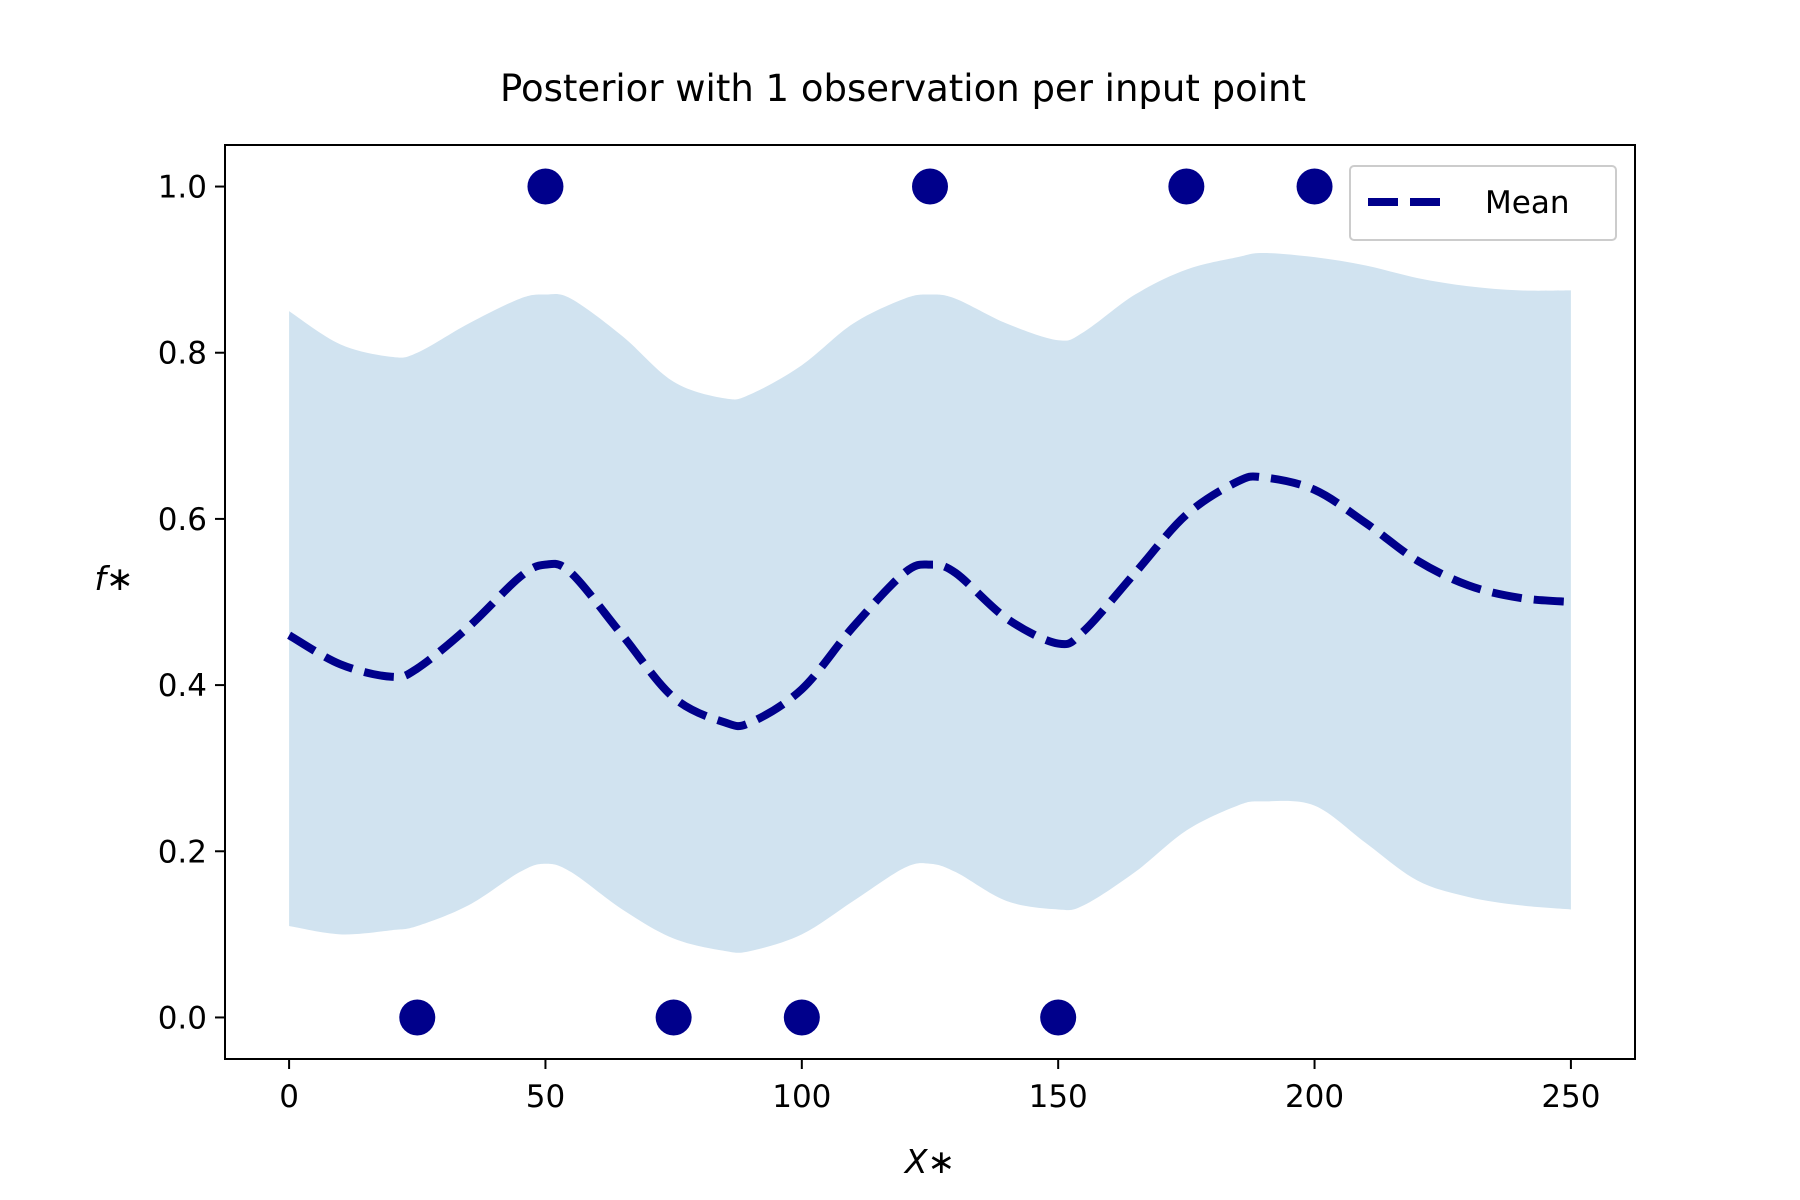  What do you see at coordinates (1314, 1097) in the screenshot?
I see `x-tick-label: 200` at bounding box center [1314, 1097].